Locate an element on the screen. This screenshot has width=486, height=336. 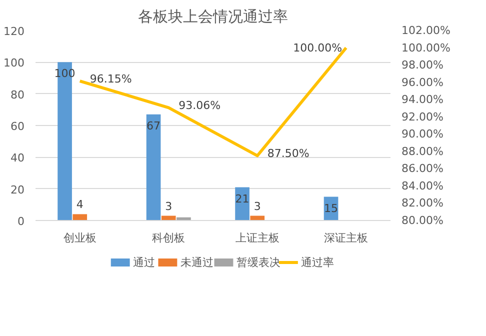
chart-title: 各板块上会情况通过率 is located at coordinates (213, 17).